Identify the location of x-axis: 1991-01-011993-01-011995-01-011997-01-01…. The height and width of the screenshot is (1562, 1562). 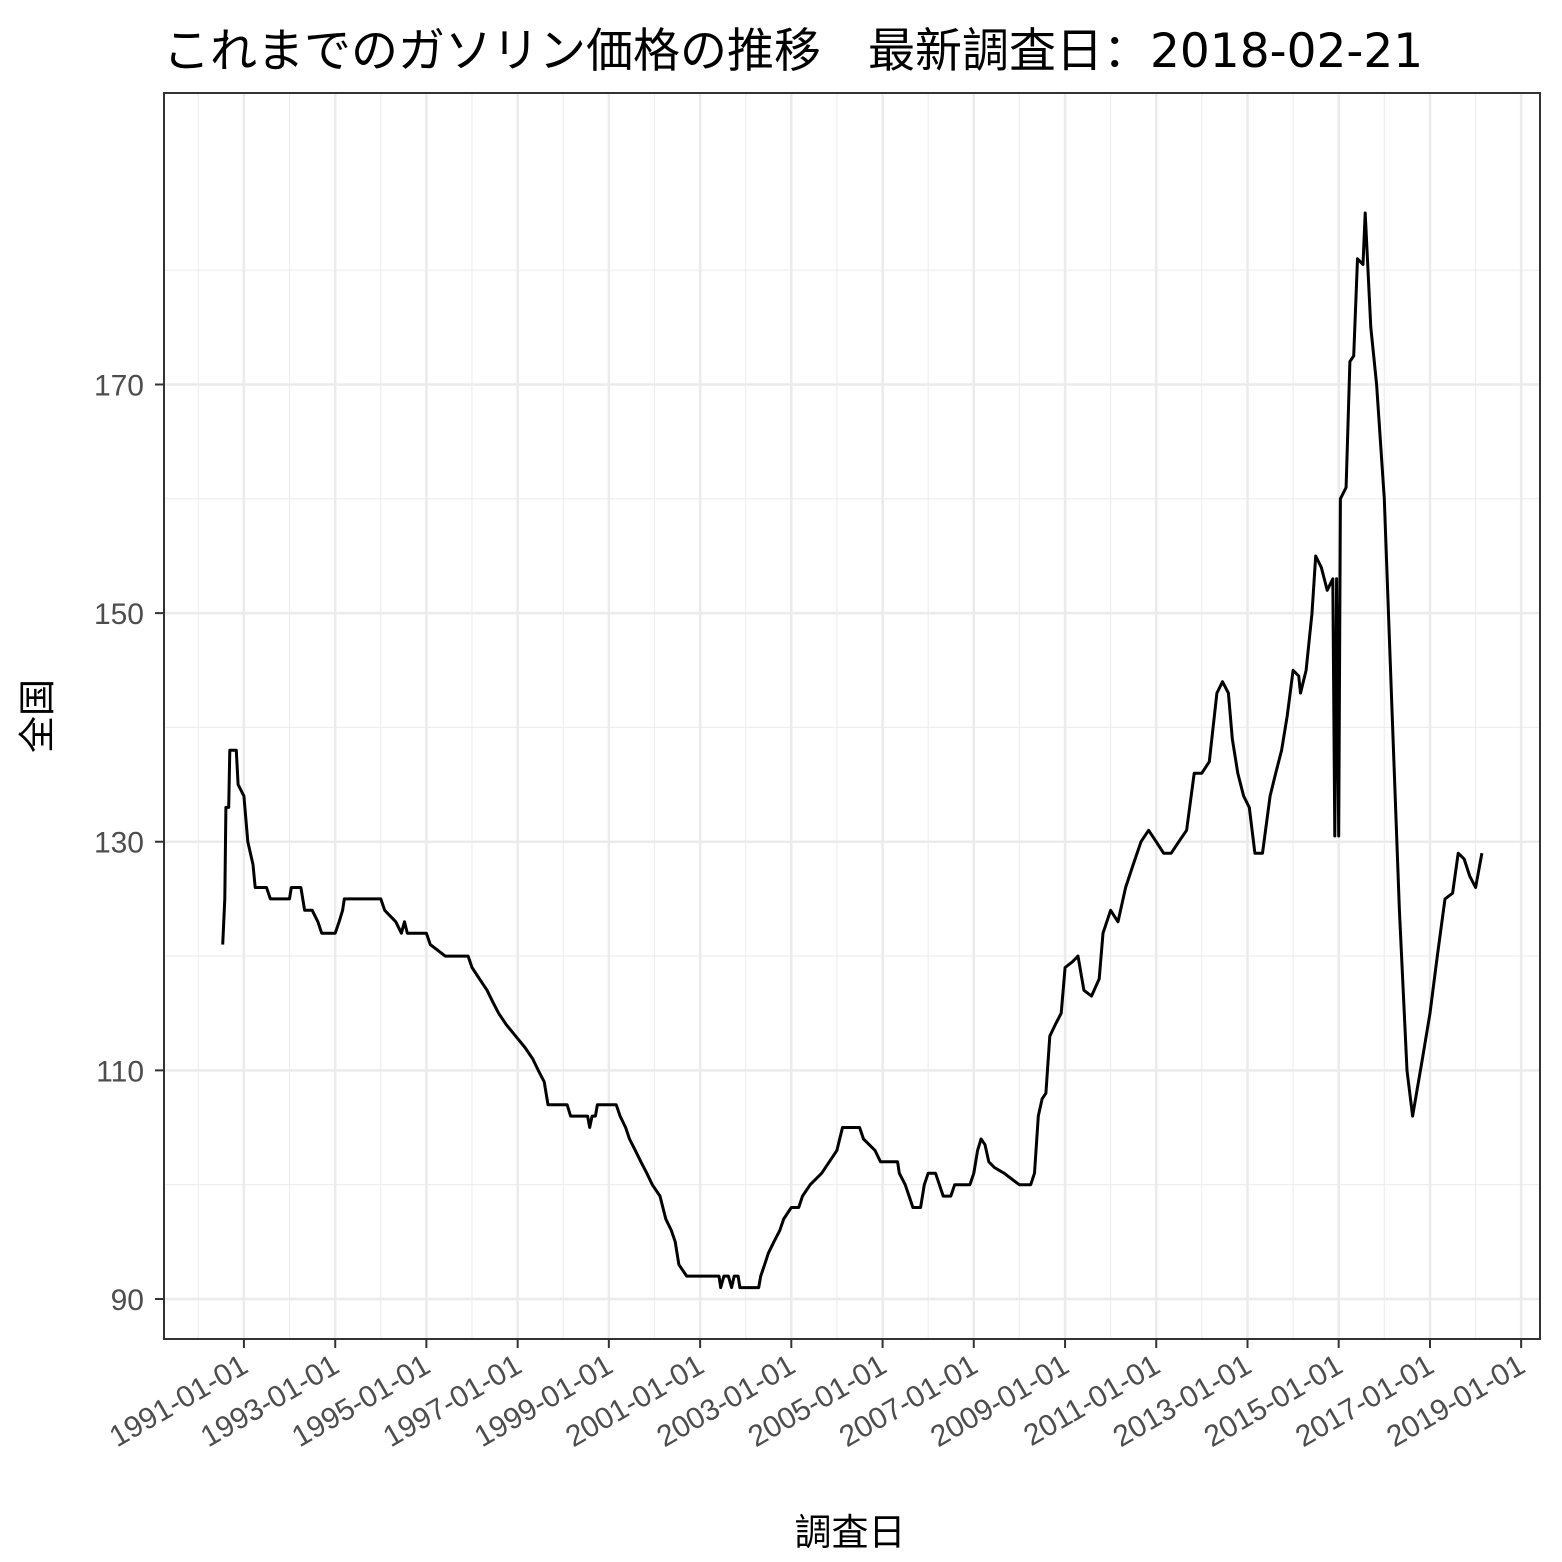
(817, 1396).